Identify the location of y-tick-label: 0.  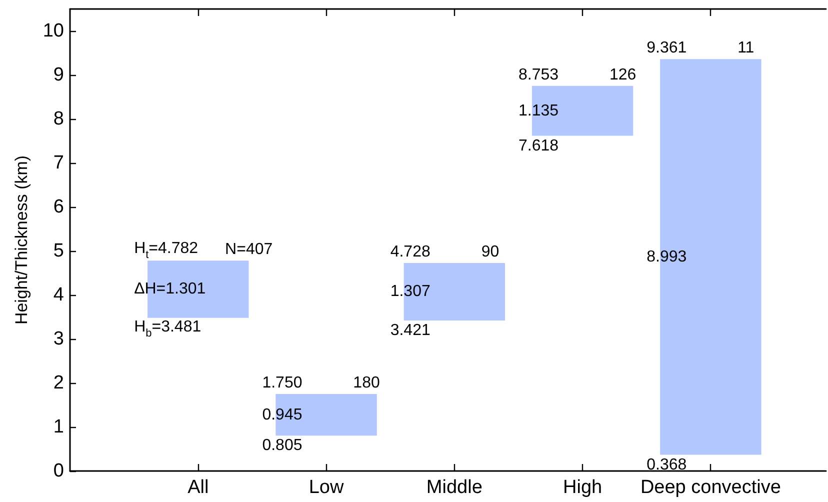
(58, 471).